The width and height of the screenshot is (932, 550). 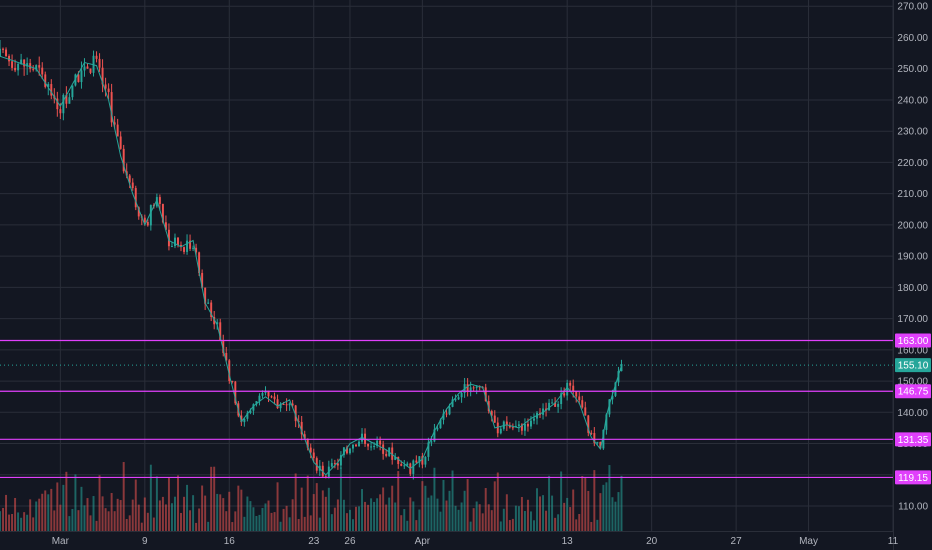 What do you see at coordinates (311, 496) in the screenshot?
I see `volume-bars` at bounding box center [311, 496].